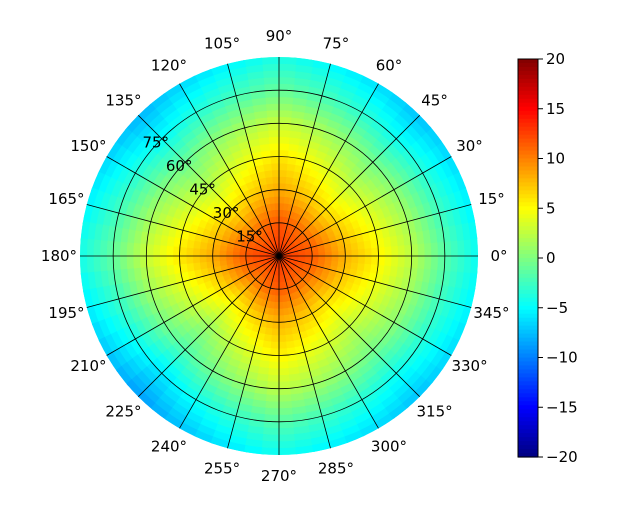 The image size is (642, 513). I want to click on angular-tick-label: 0°, so click(498, 256).